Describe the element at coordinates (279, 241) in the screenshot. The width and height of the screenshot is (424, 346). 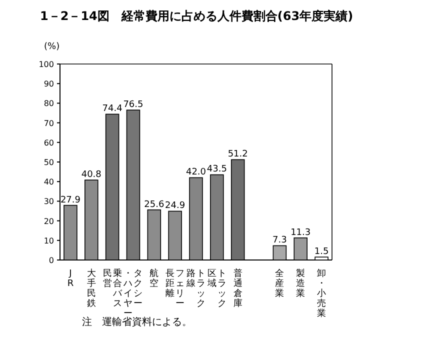
I see `data-label: 7.3` at that location.